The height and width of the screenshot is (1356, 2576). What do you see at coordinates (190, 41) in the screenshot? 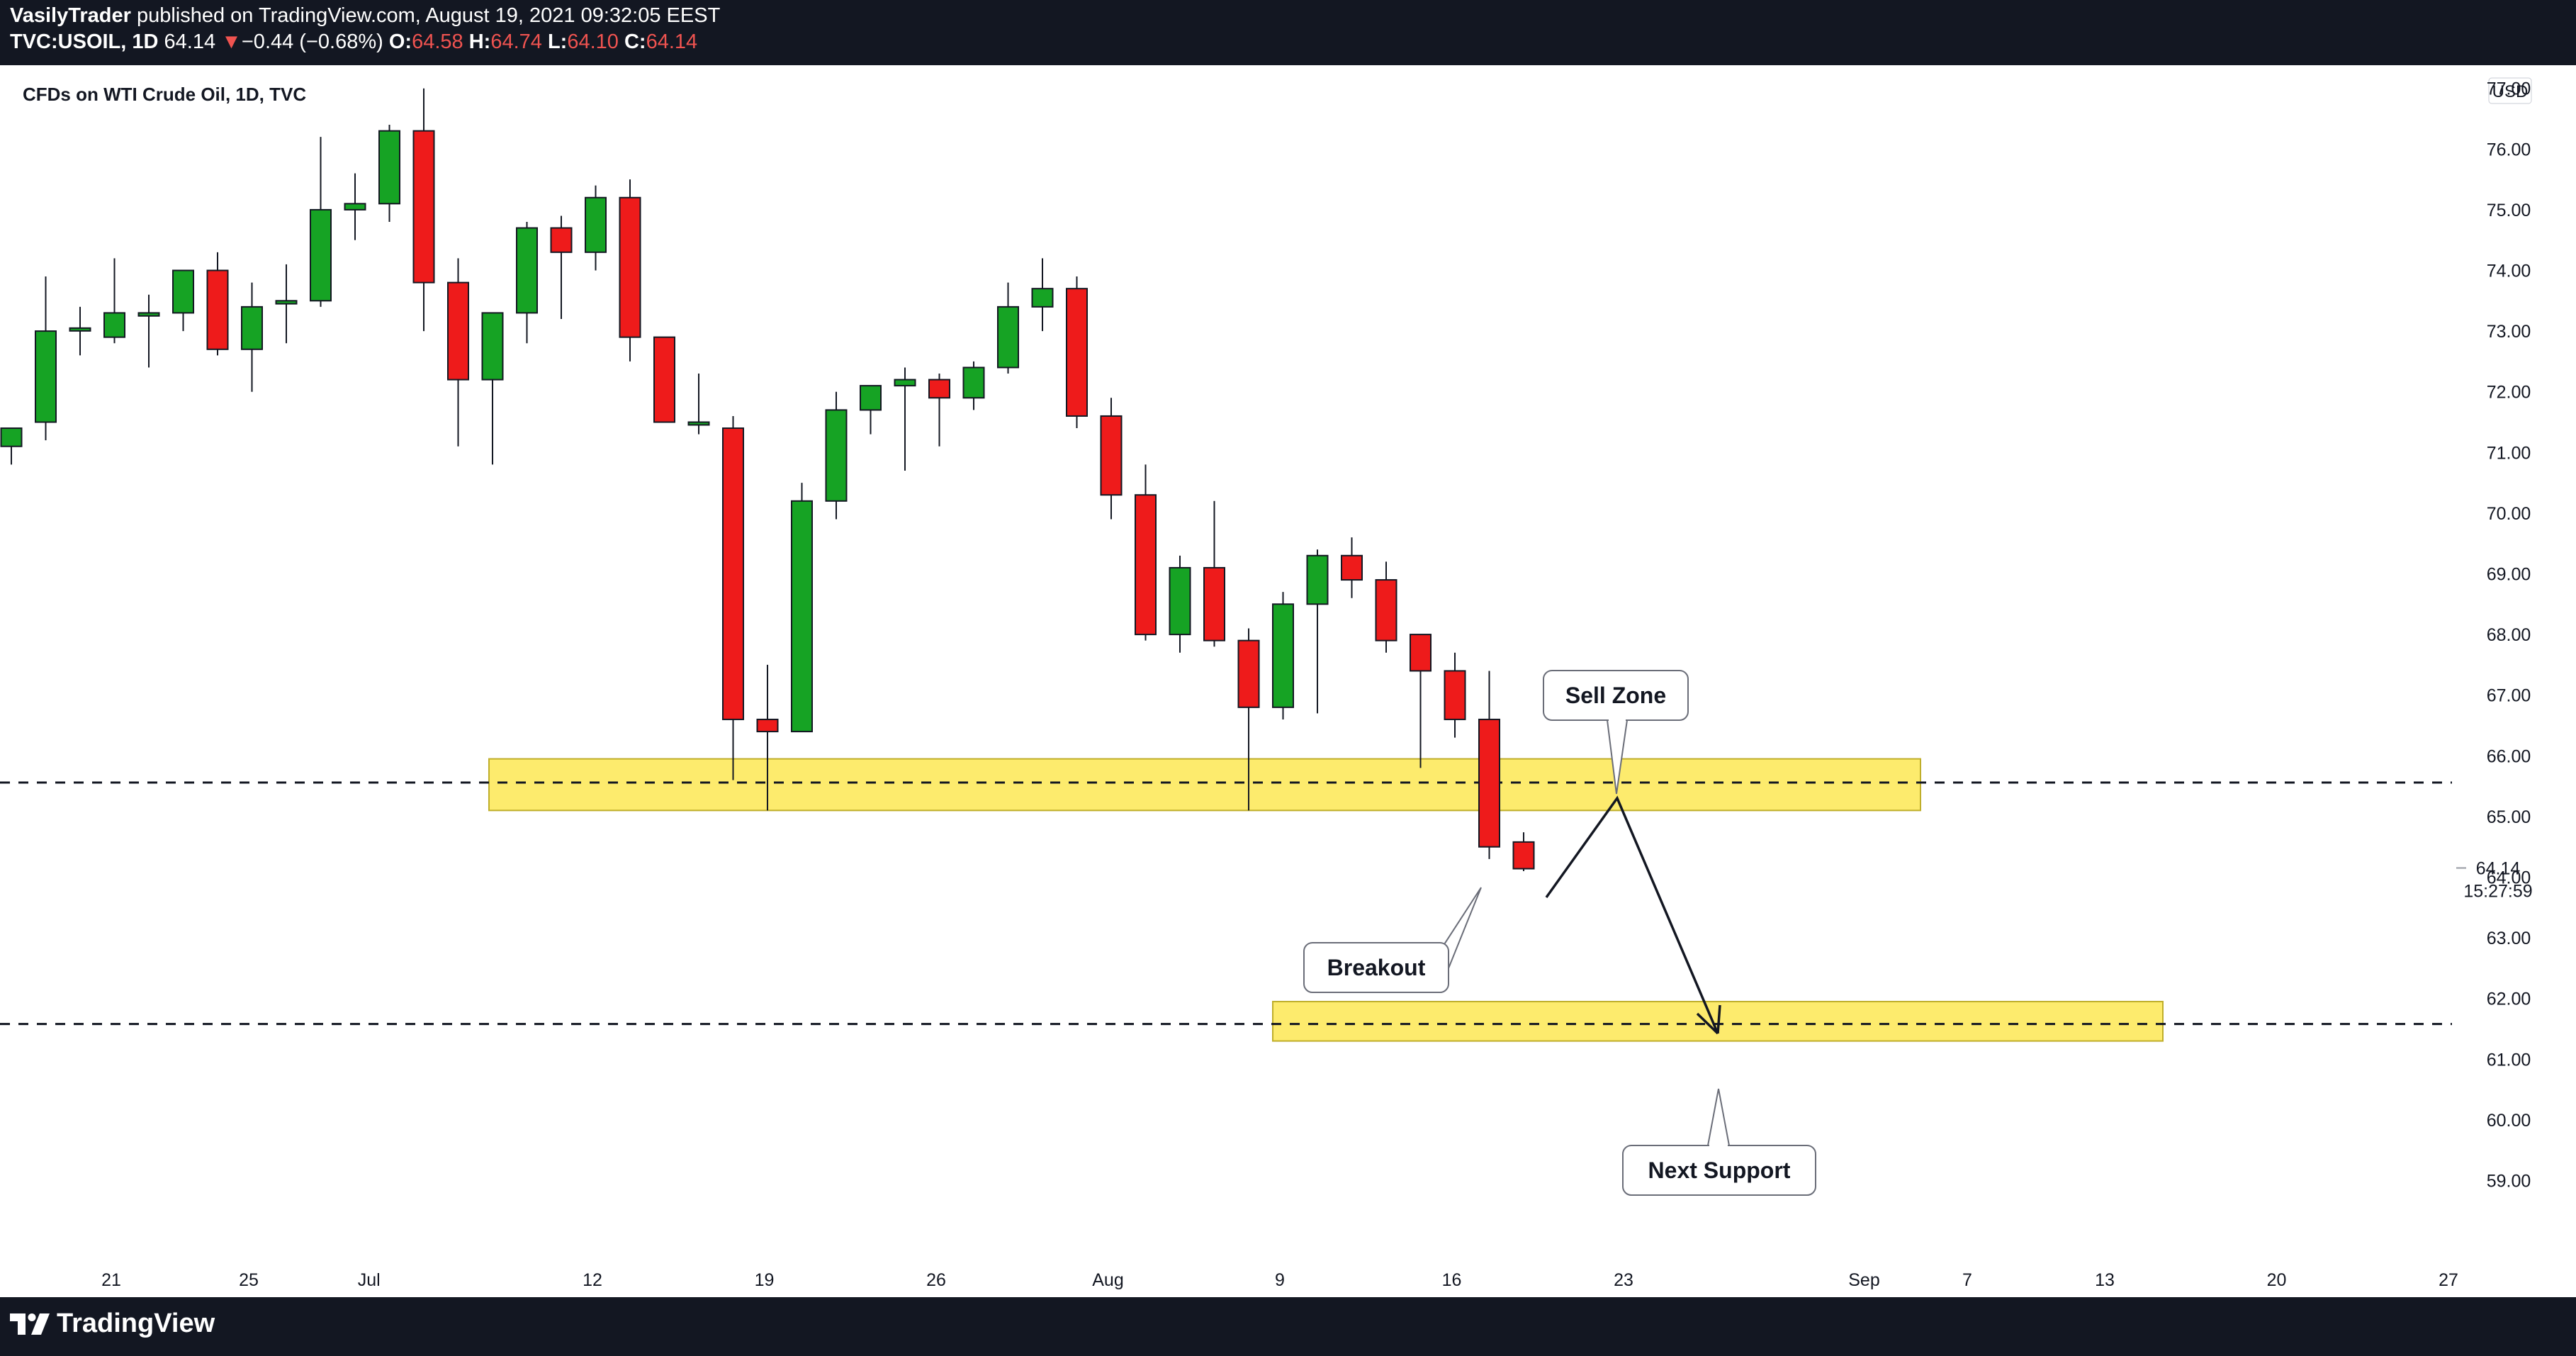
I see `last-price: 64.14` at bounding box center [190, 41].